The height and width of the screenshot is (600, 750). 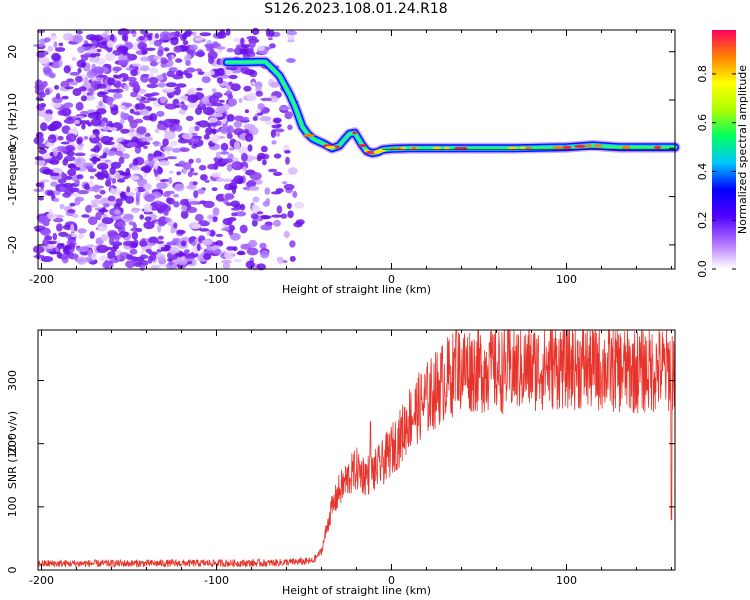 I want to click on spectrogram-ytick-label: 20, so click(x=12, y=52).